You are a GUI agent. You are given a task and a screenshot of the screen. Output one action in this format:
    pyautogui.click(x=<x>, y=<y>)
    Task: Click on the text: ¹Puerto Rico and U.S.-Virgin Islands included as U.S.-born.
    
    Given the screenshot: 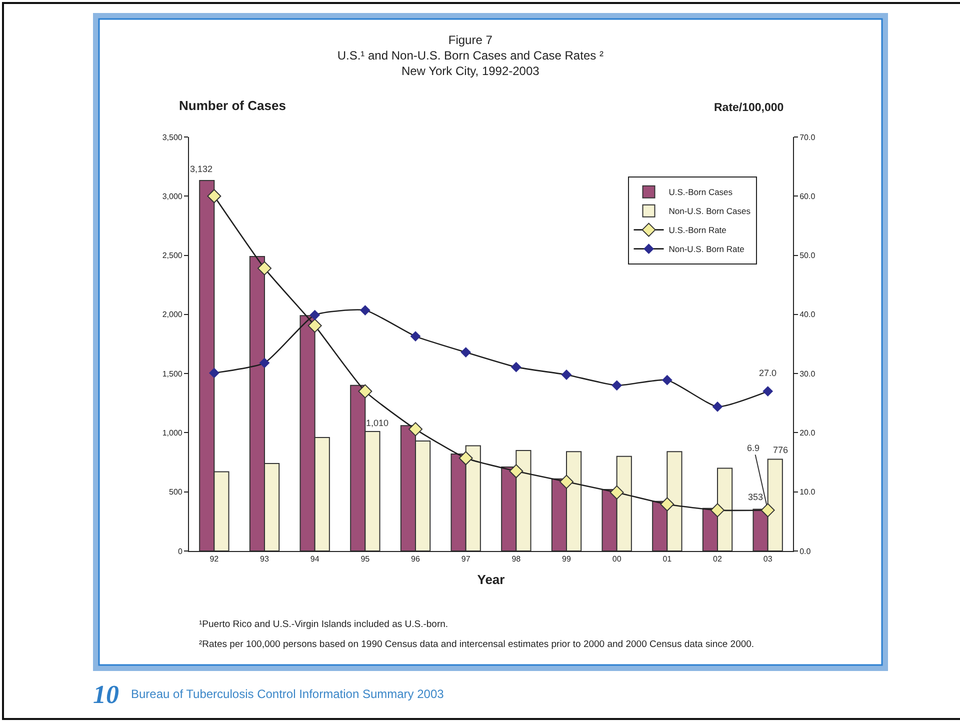 What is the action you would take?
    pyautogui.click(x=323, y=624)
    